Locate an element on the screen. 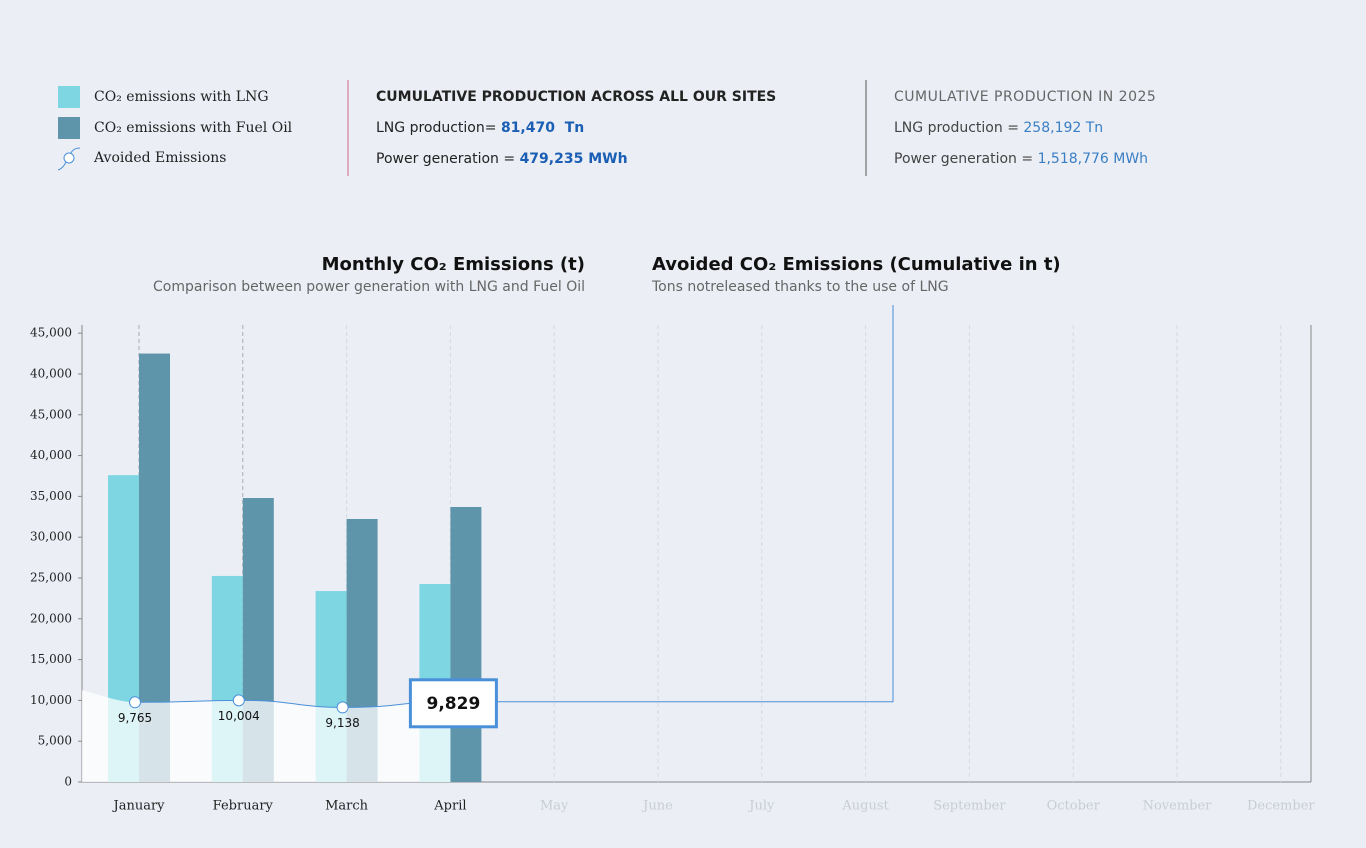 Image resolution: width=1366 pixels, height=848 pixels. legend-text: CO₂ emissions with LNG is located at coordinates (181, 97).